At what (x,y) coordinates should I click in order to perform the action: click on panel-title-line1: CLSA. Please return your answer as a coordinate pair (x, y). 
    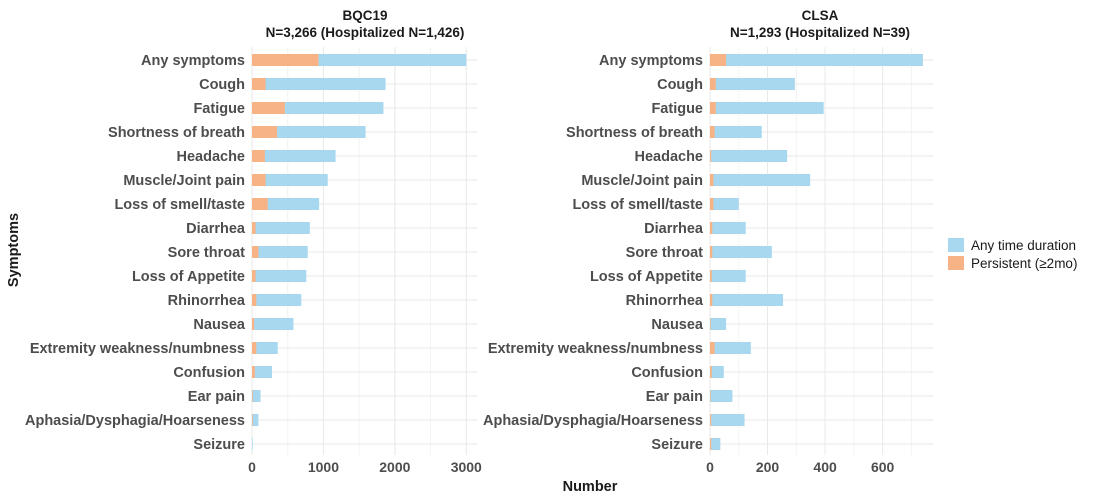
    Looking at the image, I should click on (820, 15).